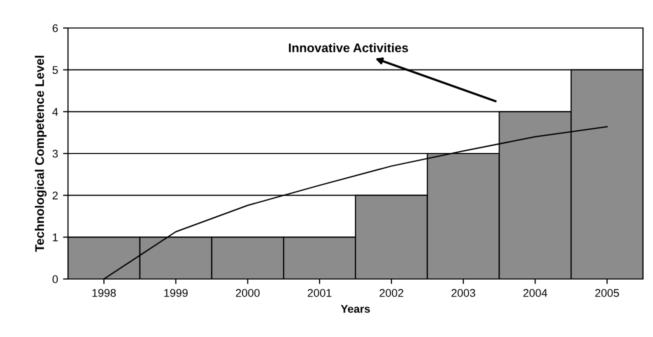 This screenshot has height=337, width=653. Describe the element at coordinates (55, 28) in the screenshot. I see `y-tick-label: 6` at that location.